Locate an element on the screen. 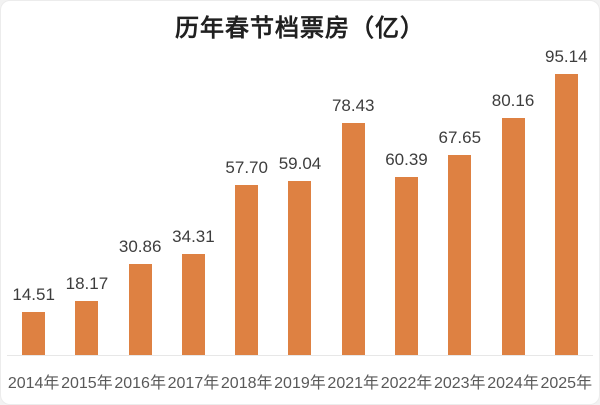 The height and width of the screenshot is (405, 600). bar-column: 80.16 is located at coordinates (512, 223).